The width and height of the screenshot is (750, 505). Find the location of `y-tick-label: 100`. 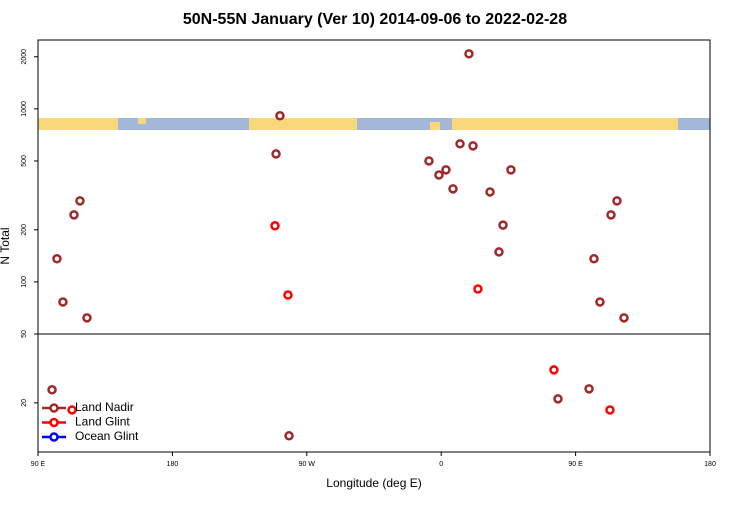

y-tick-label: 100 is located at coordinates (24, 282).